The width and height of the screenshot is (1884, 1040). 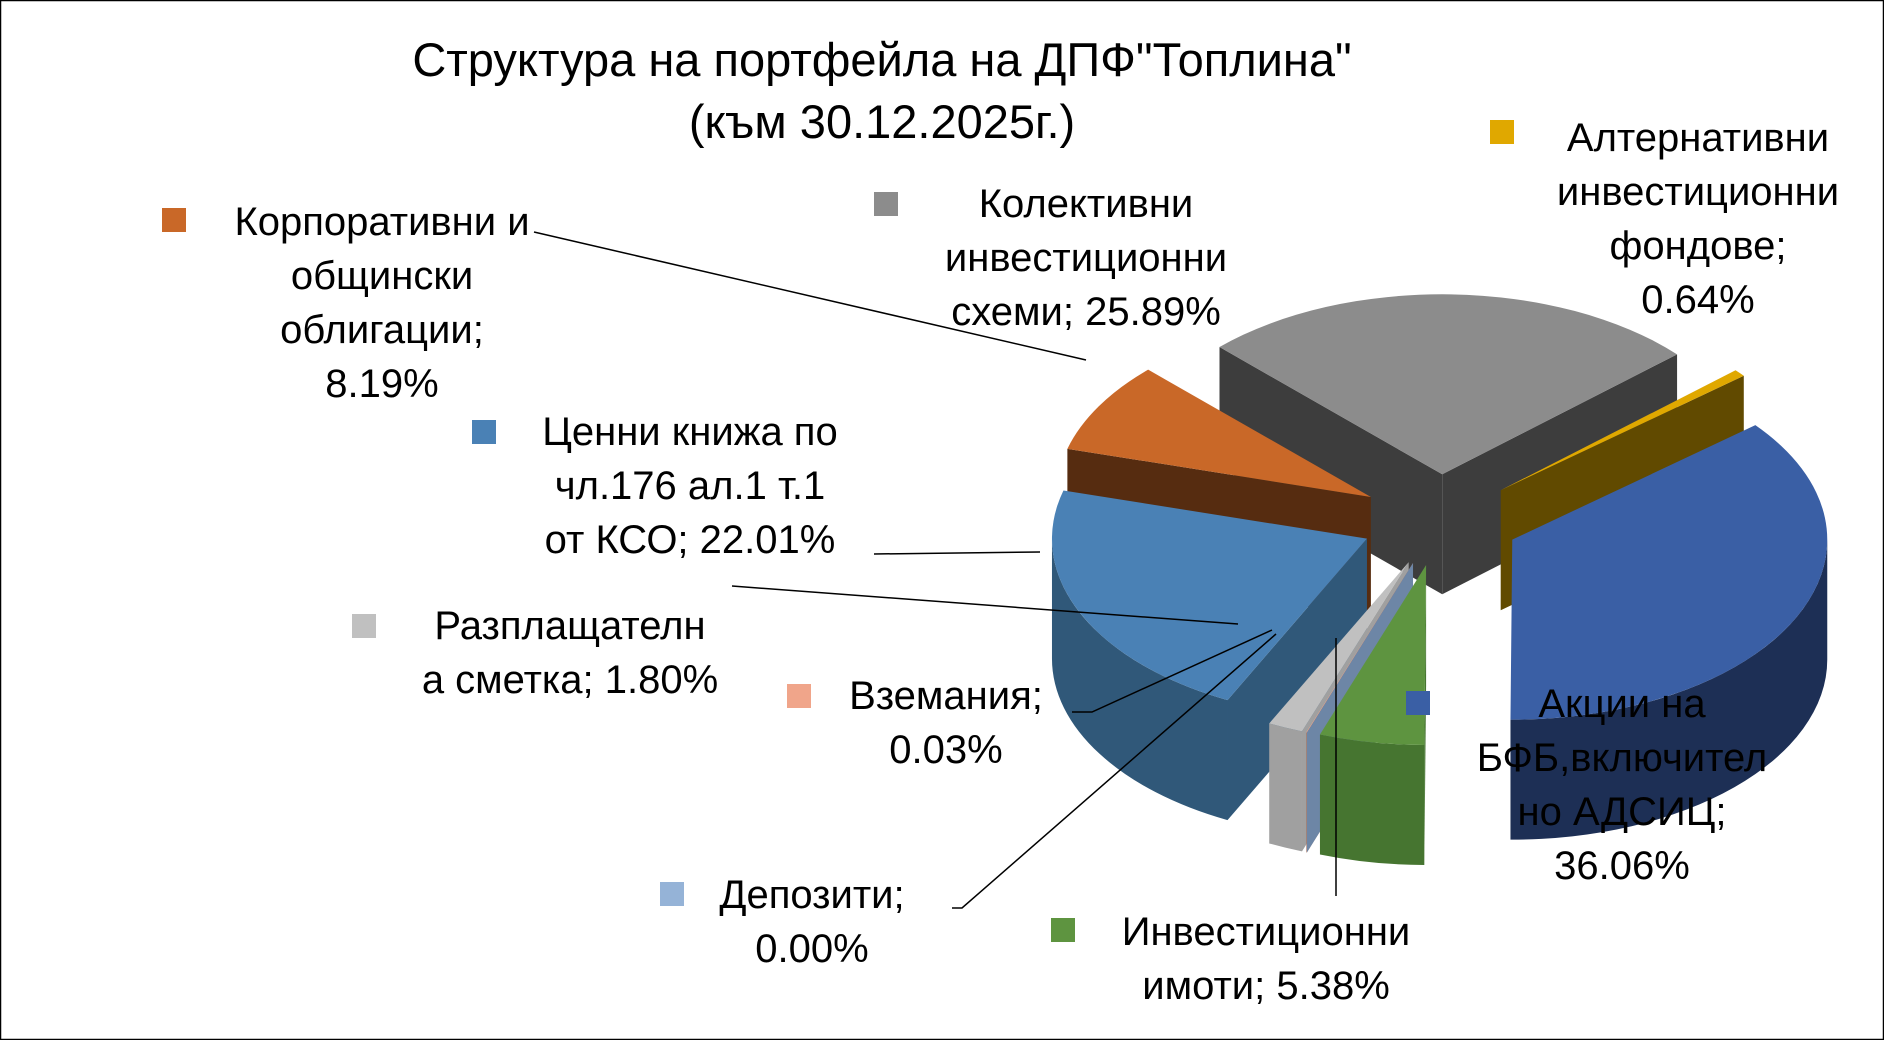 I want to click on data-label-line: имоти; 5.38%, so click(x=1266, y=986).